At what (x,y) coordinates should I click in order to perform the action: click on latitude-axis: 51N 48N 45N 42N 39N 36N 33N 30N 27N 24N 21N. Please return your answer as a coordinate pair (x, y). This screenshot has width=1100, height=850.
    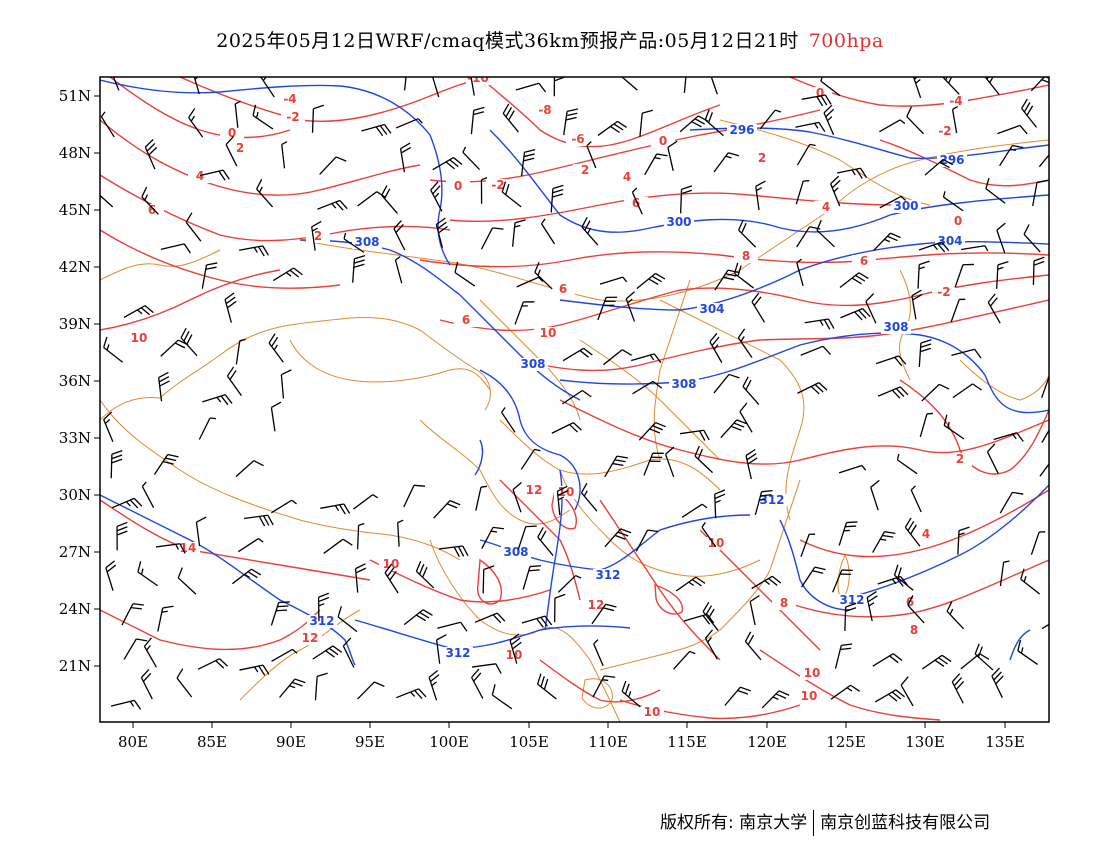
    Looking at the image, I should click on (79, 381).